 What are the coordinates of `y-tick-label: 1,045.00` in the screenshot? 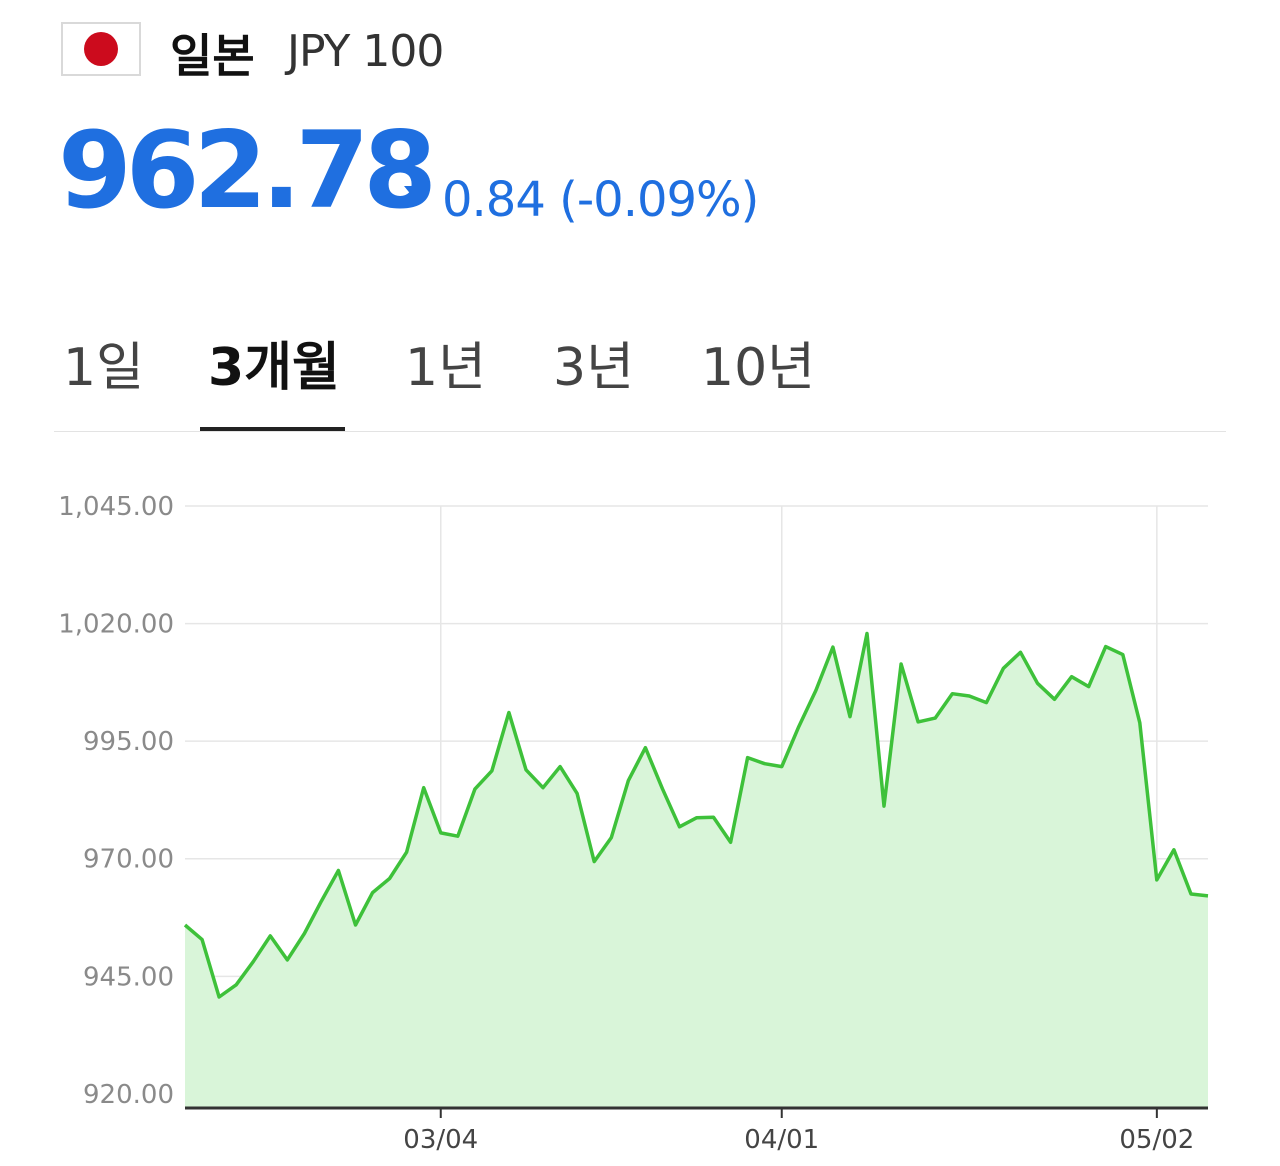 It's located at (116, 507).